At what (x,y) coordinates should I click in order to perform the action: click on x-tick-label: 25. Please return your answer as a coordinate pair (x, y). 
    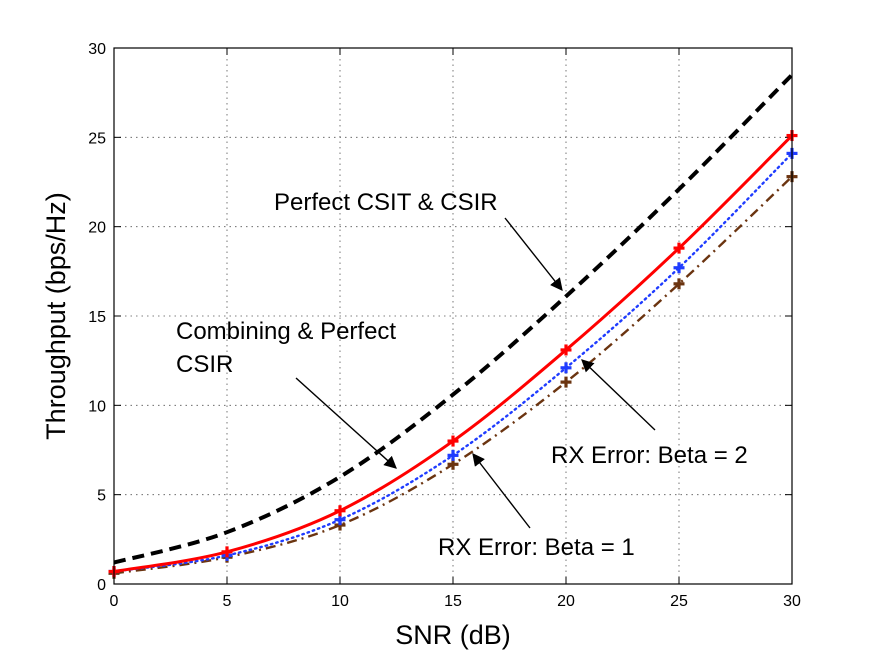
    Looking at the image, I should click on (679, 601).